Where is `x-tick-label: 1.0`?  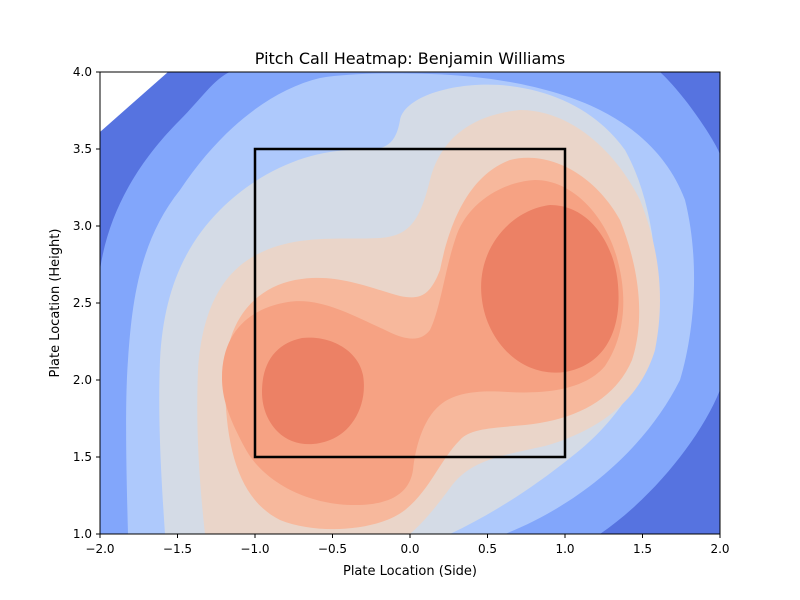 x-tick-label: 1.0 is located at coordinates (564, 549).